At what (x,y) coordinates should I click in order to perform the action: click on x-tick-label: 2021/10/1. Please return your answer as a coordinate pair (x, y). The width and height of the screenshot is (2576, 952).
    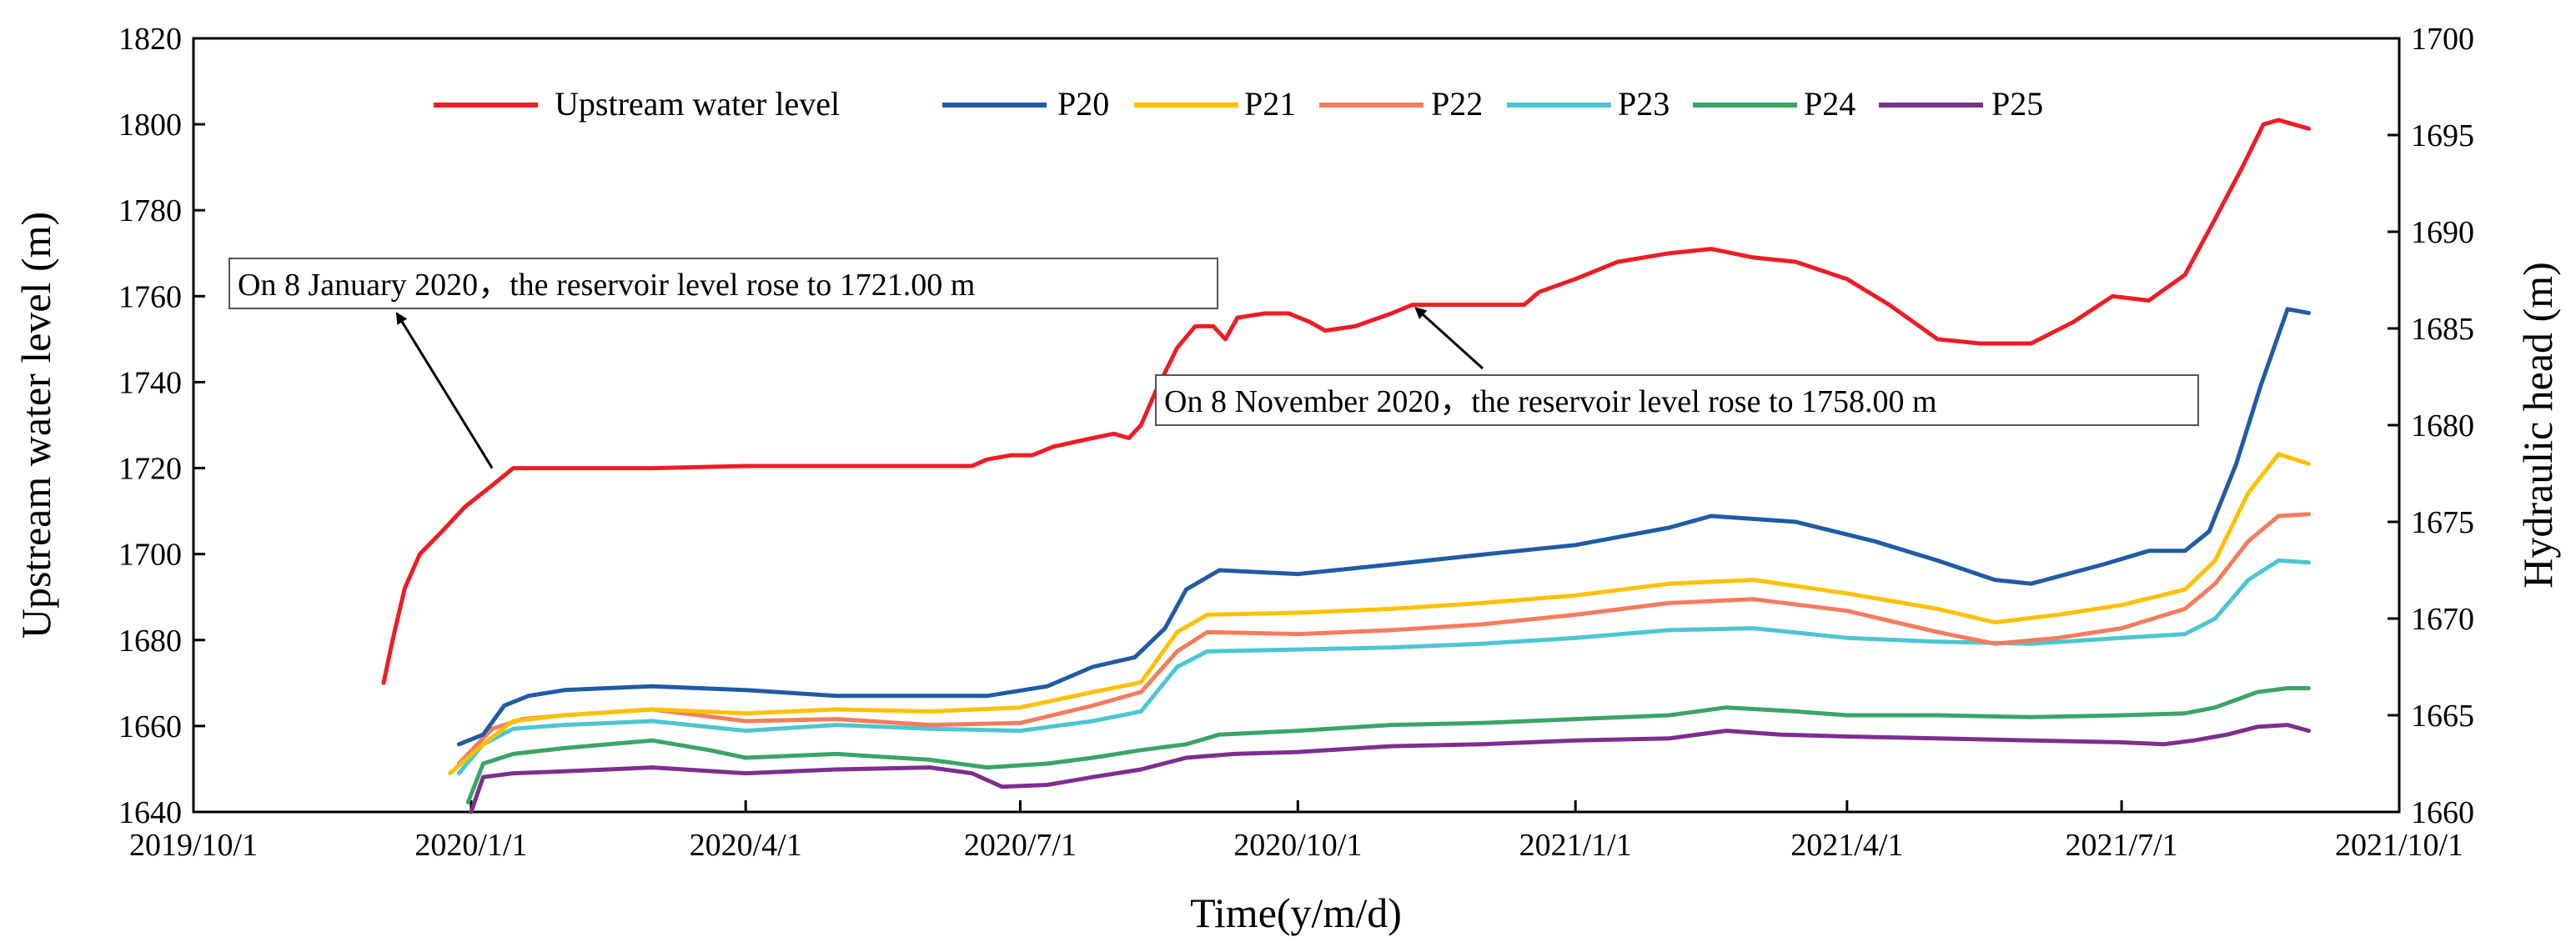
    Looking at the image, I should click on (2399, 845).